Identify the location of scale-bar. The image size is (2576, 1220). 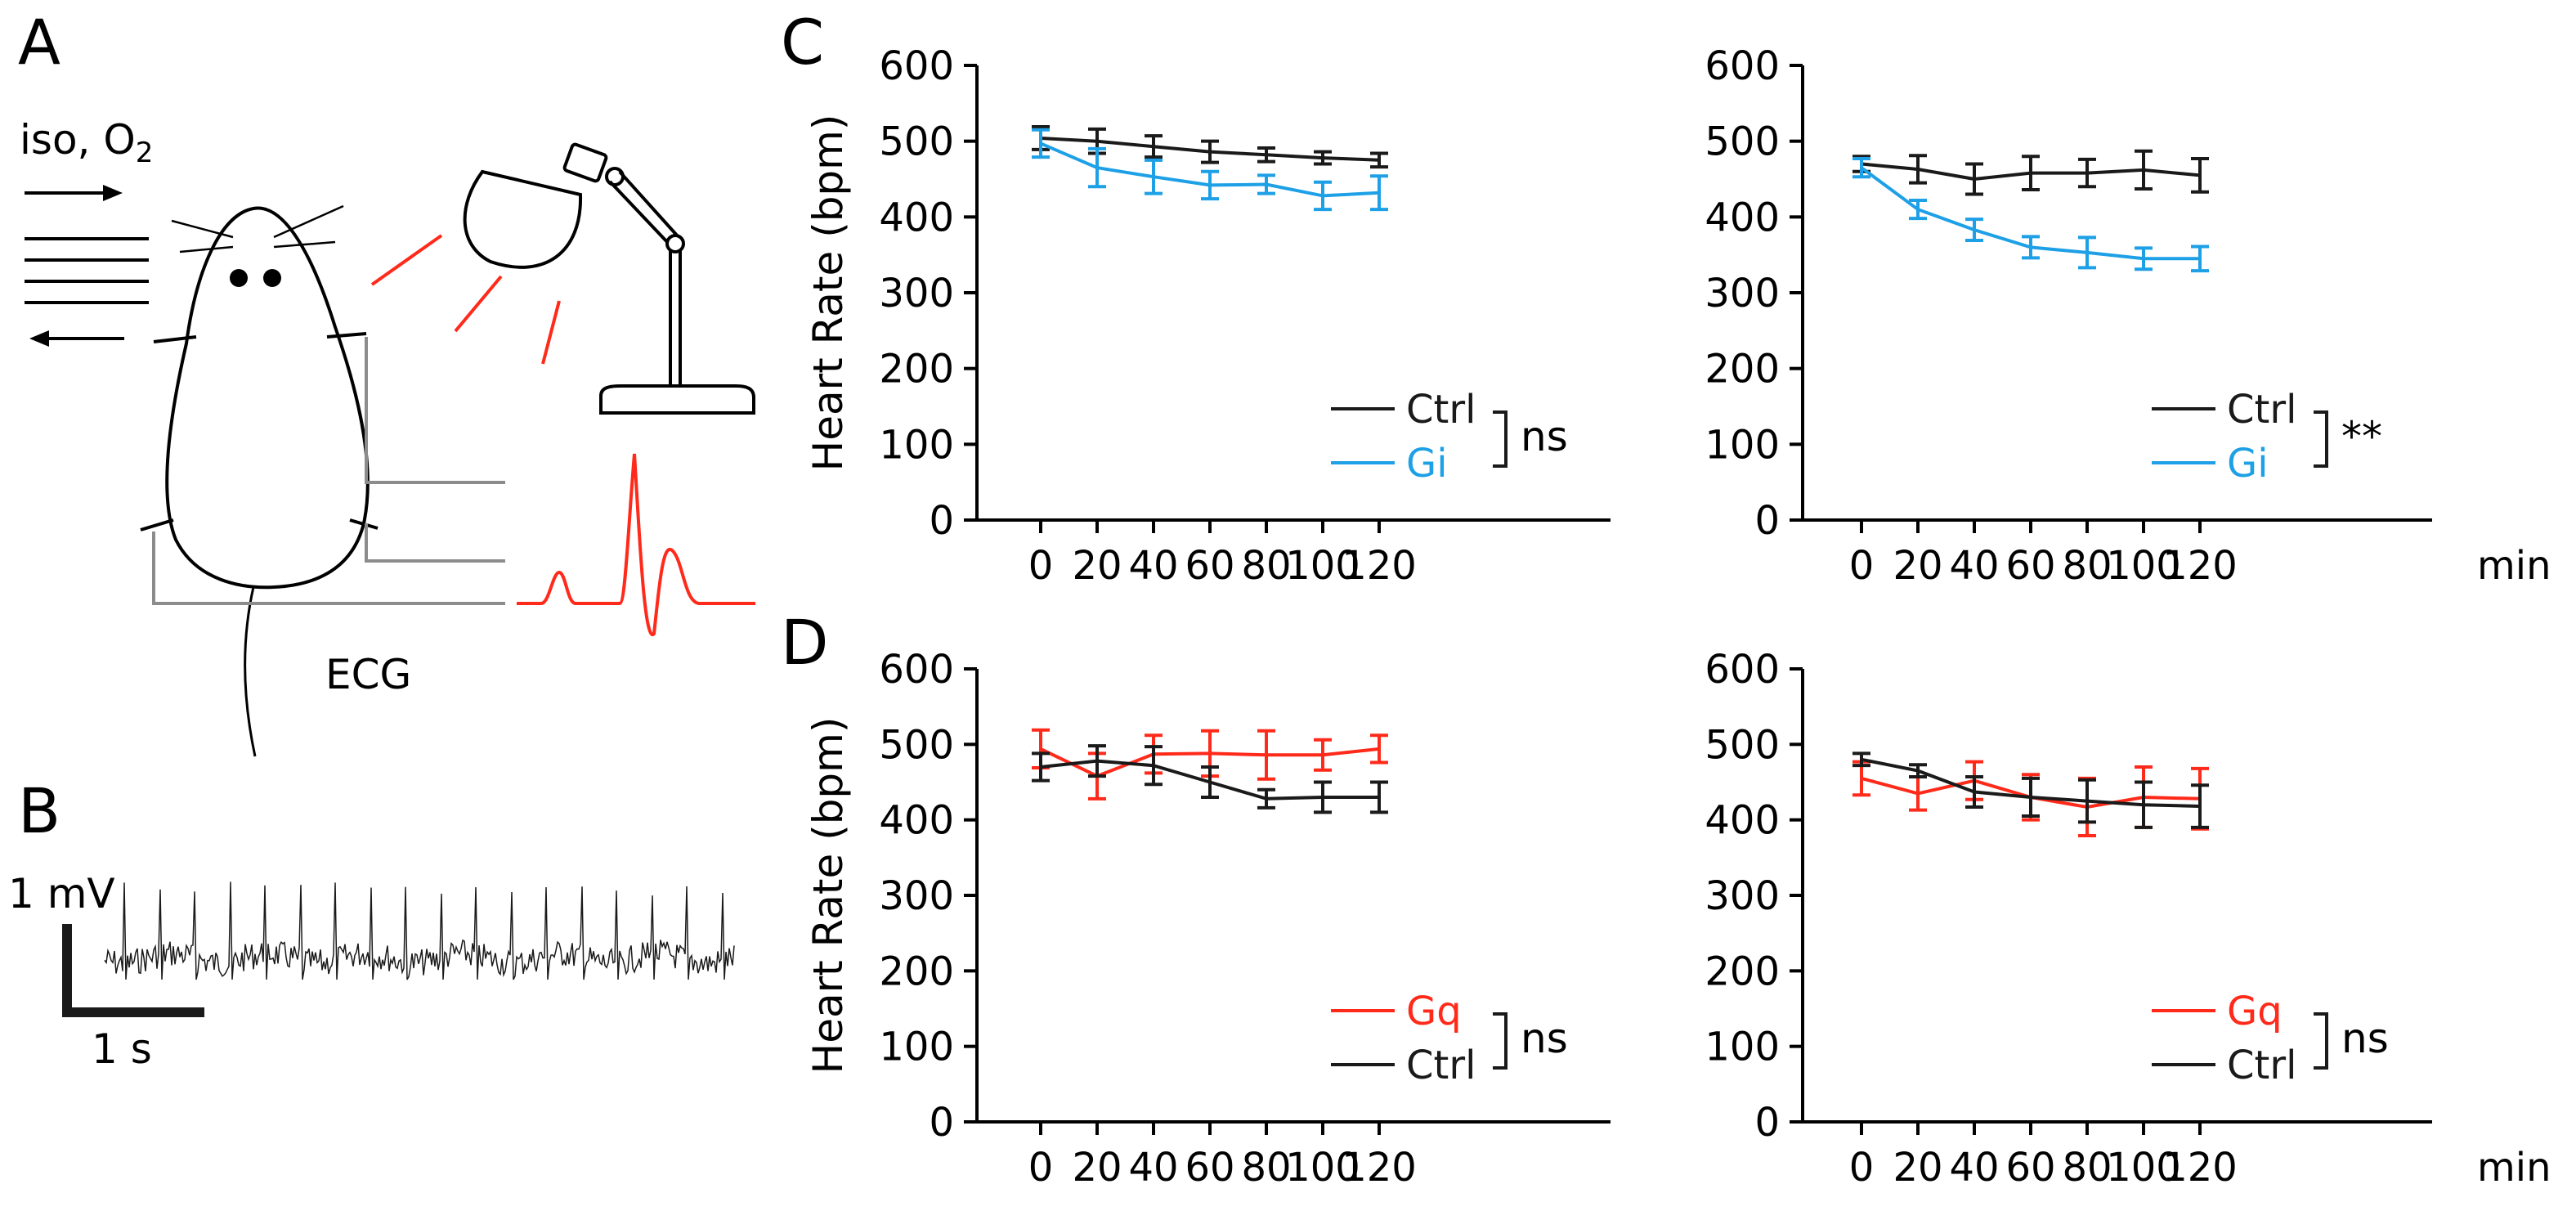
(133, 970).